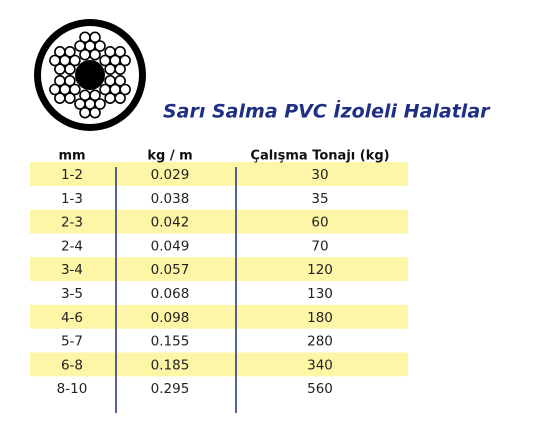 This screenshot has width=556, height=429. I want to click on table-cell: 280, so click(320, 342).